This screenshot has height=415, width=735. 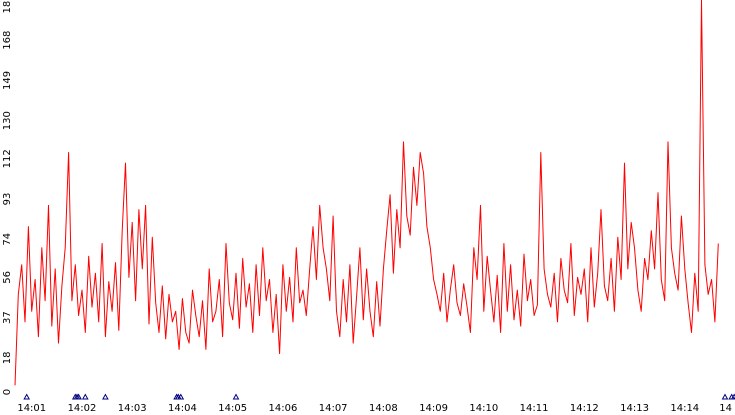 I want to click on x-tick-label: 14:08, so click(x=383, y=408).